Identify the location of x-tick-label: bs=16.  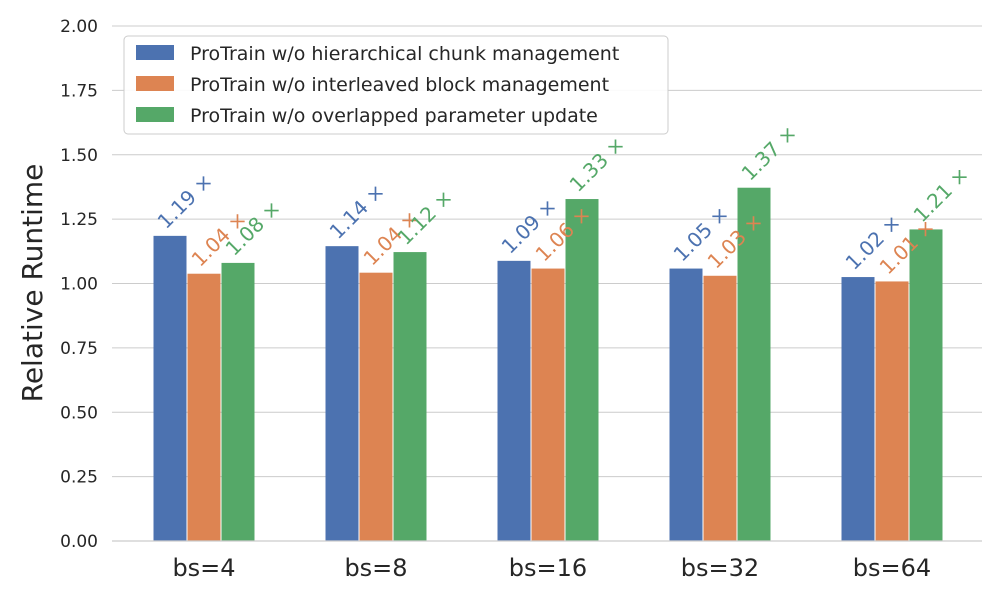
(548, 568).